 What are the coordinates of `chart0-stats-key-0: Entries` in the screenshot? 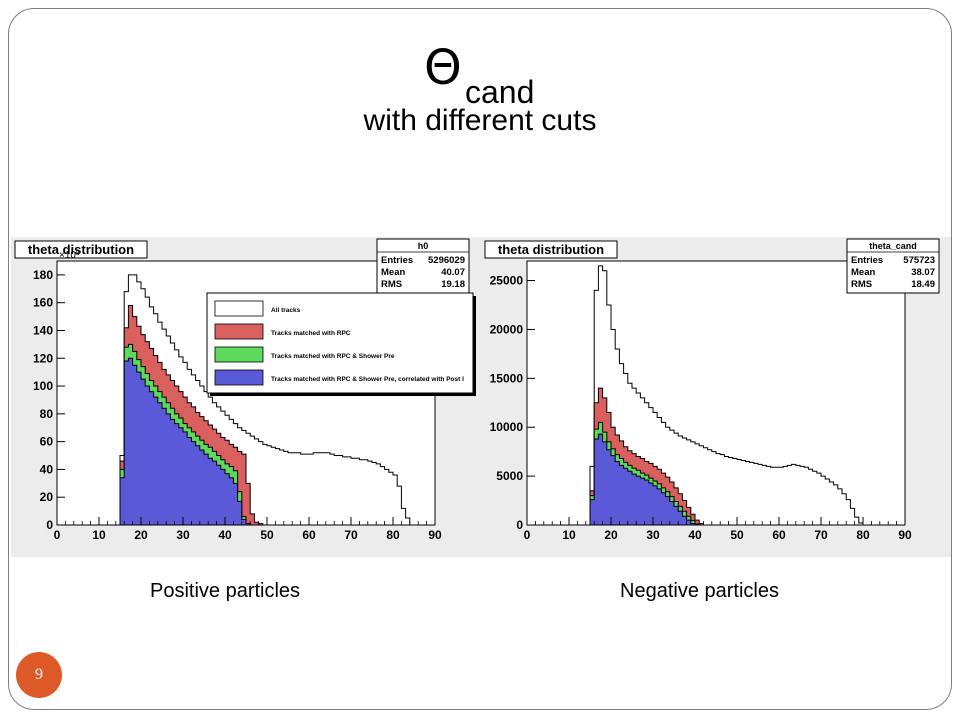 It's located at (397, 260).